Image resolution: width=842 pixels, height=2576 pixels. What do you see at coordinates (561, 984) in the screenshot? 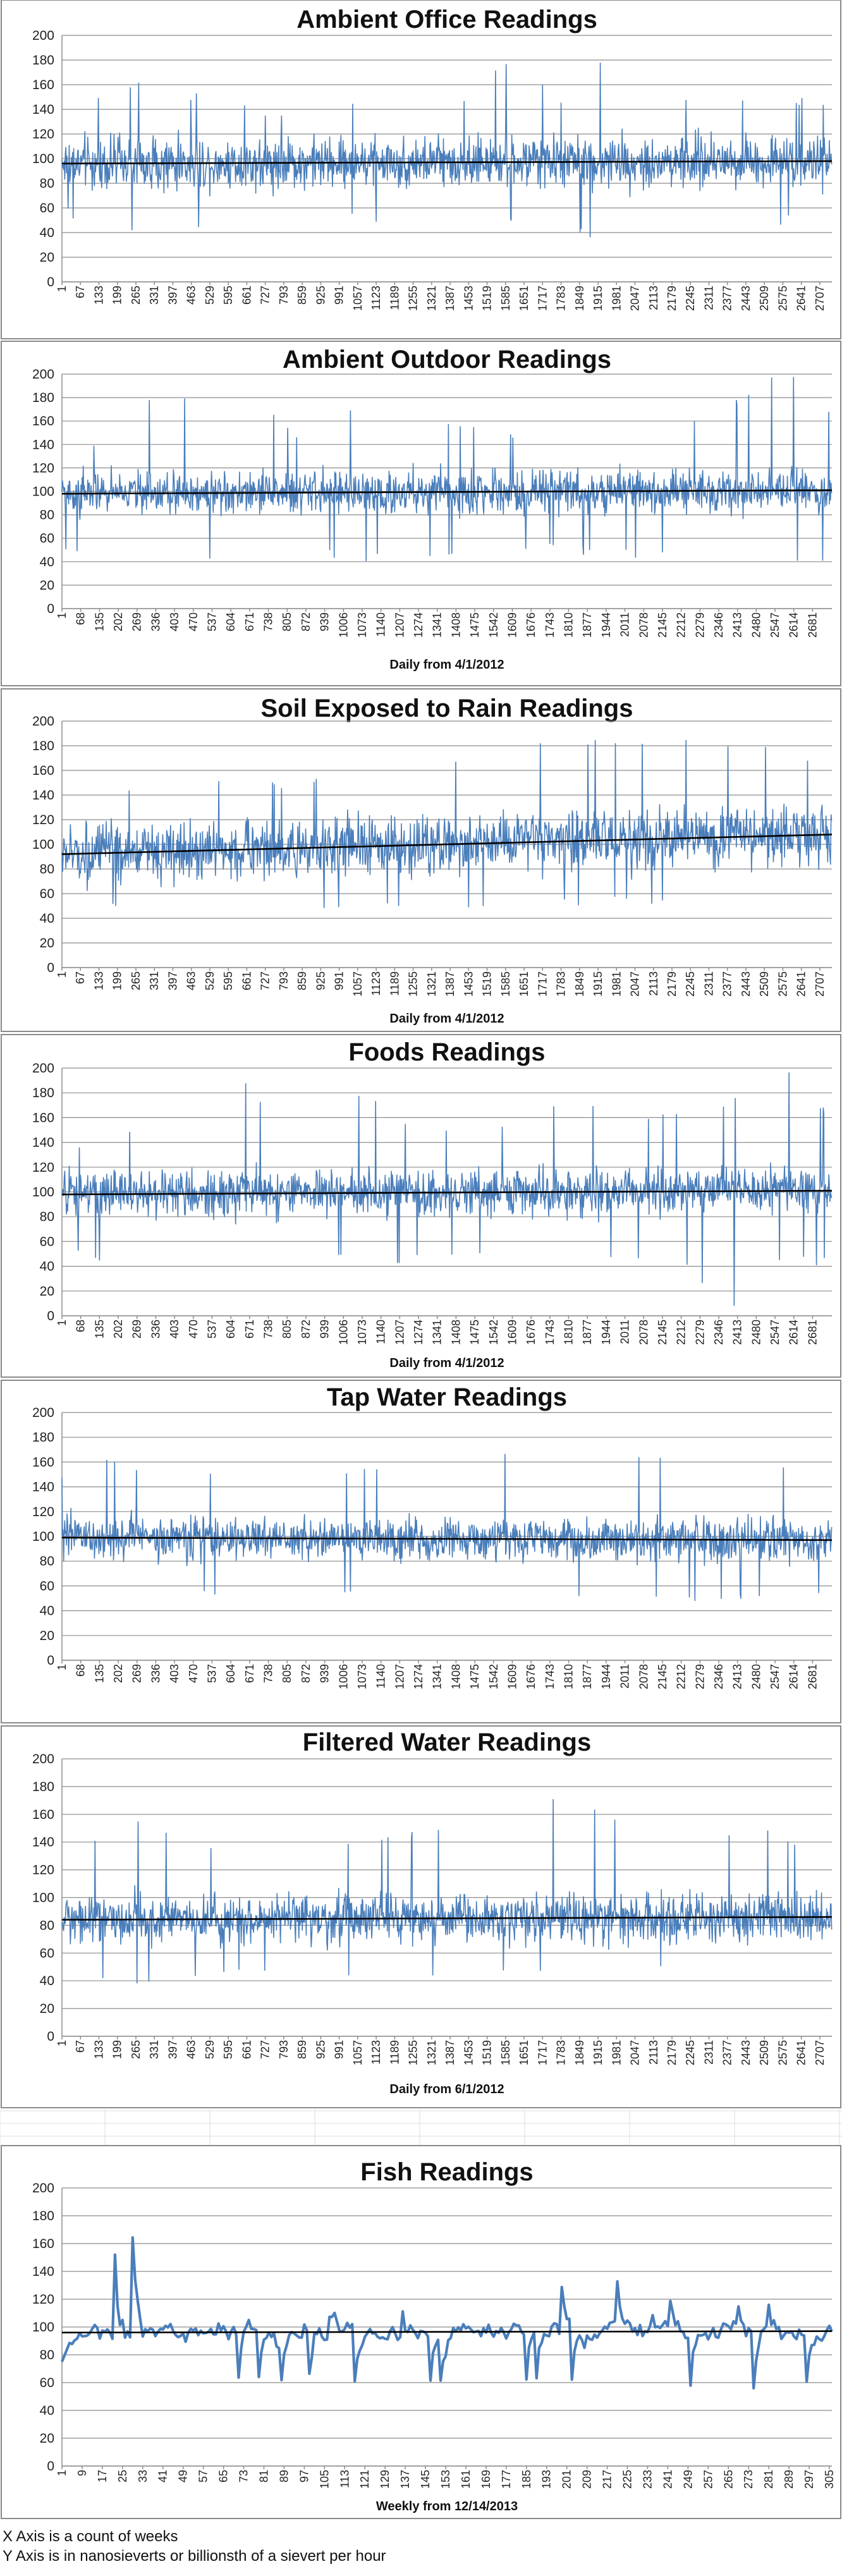
I see `x-tick-label: 1783` at bounding box center [561, 984].